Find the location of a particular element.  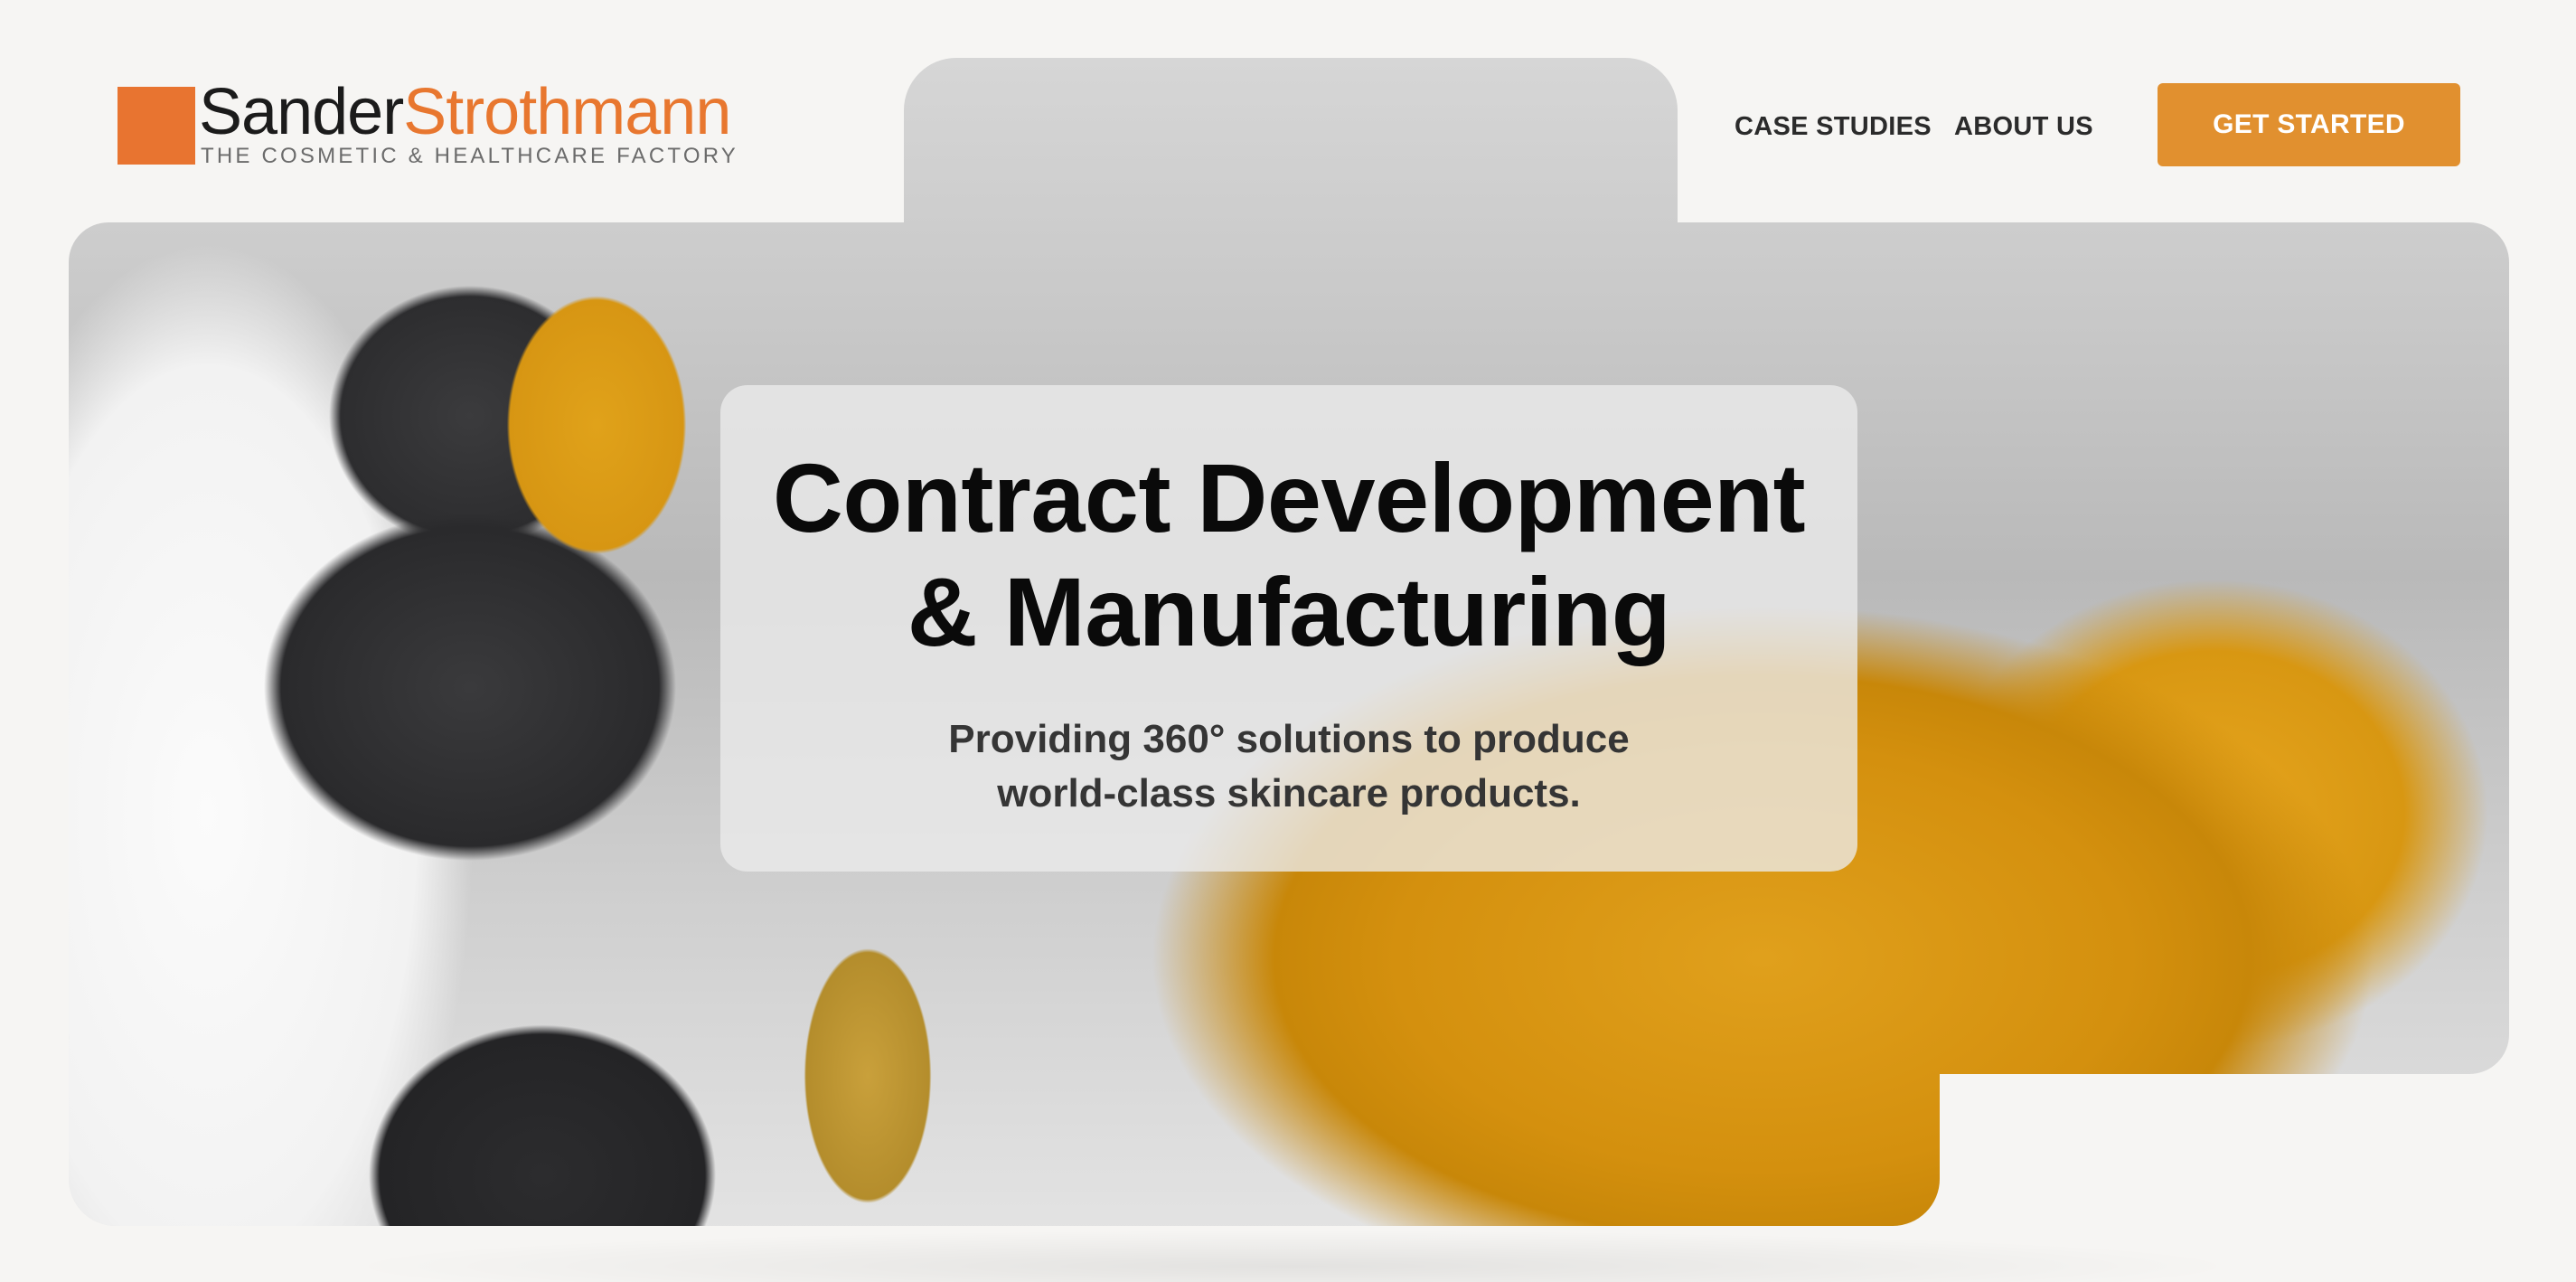

nav-about-us: ABOUT US is located at coordinates (2024, 127).